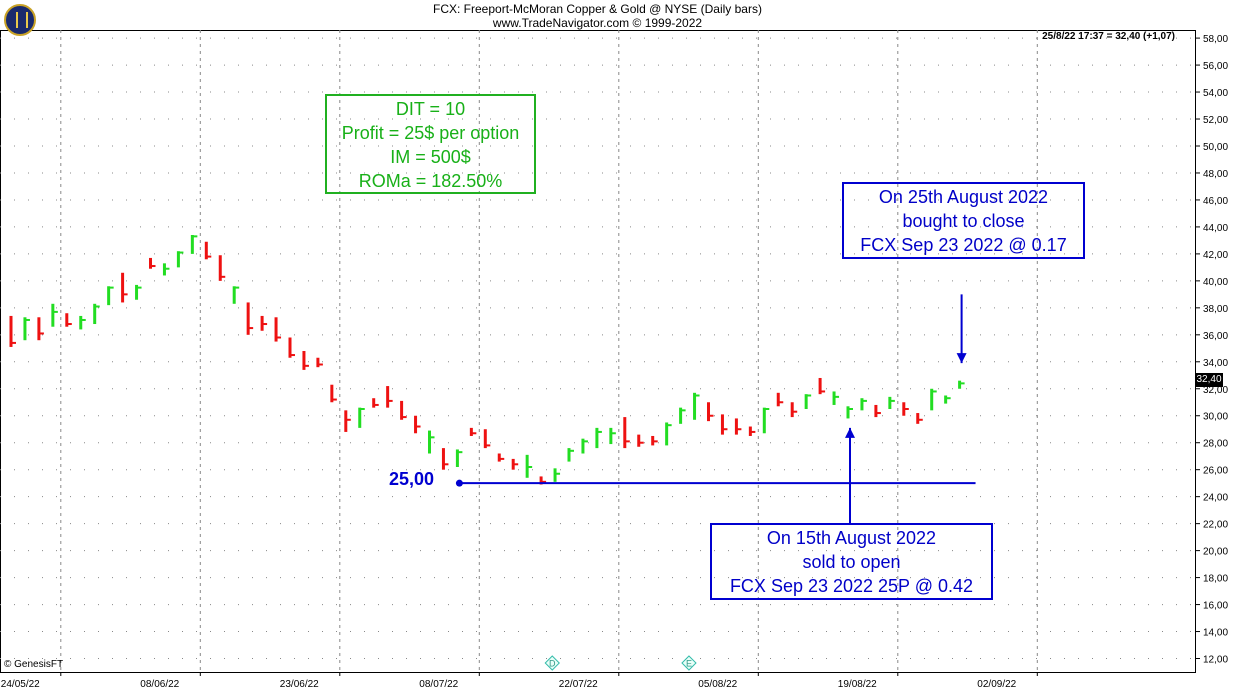  What do you see at coordinates (1215, 120) in the screenshot?
I see `y-tick-label: 52,00` at bounding box center [1215, 120].